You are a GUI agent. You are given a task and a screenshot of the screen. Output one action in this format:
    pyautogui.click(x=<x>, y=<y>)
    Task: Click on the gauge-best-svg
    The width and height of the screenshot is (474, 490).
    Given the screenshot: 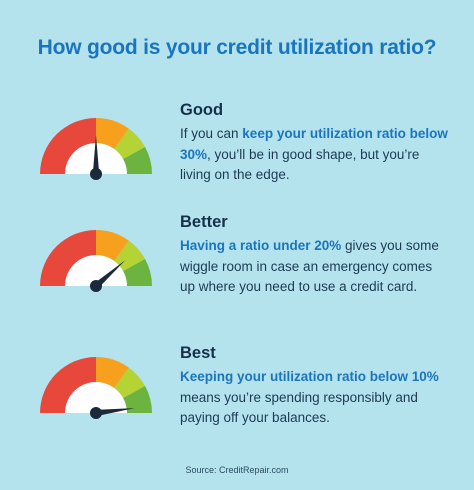 What is the action you would take?
    pyautogui.click(x=96, y=388)
    